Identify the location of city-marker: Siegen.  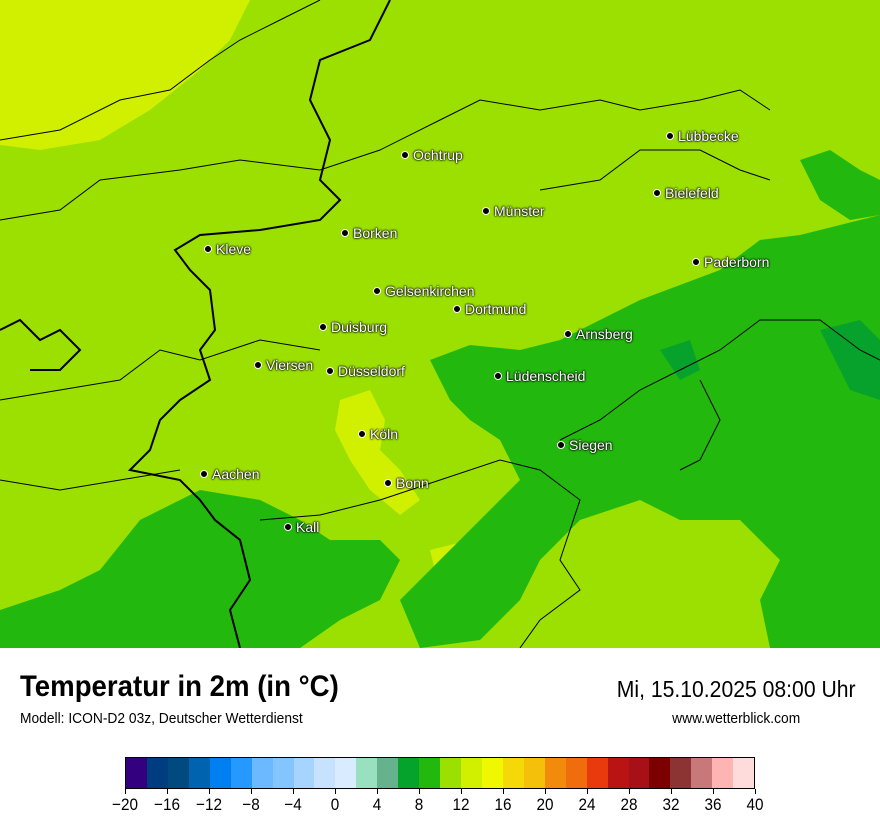
(585, 445).